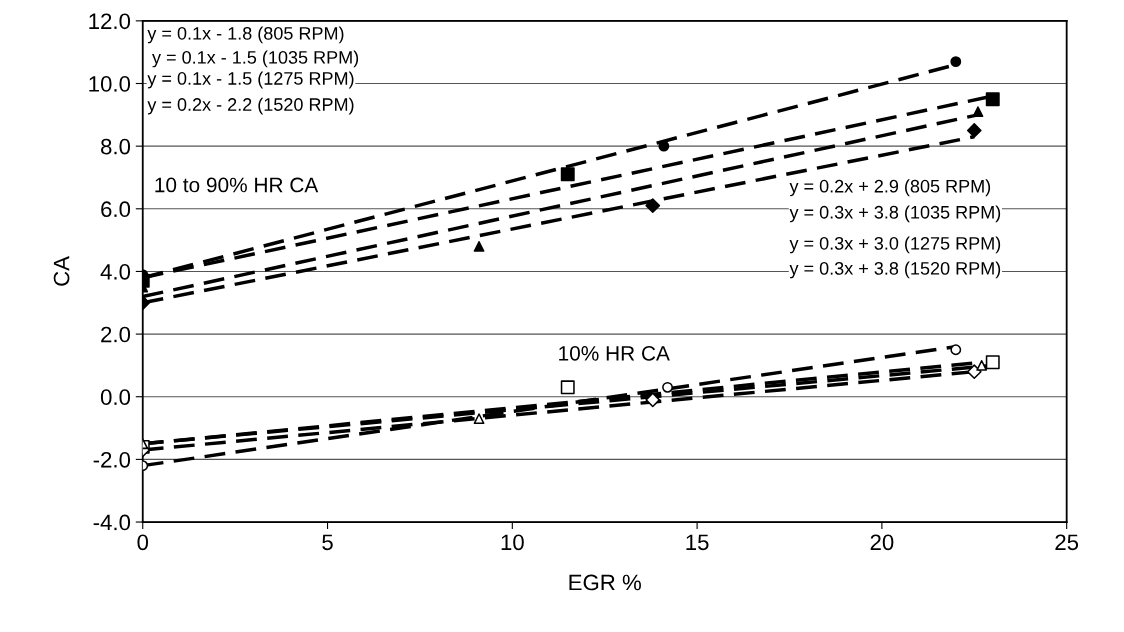  Describe the element at coordinates (882, 542) in the screenshot. I see `x-tick-label: 20` at that location.